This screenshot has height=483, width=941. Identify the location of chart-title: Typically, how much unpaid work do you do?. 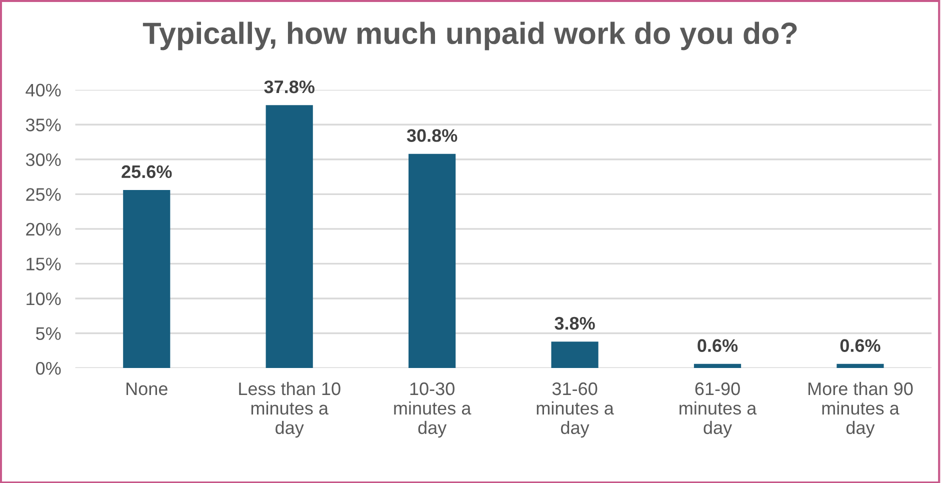
(469, 36).